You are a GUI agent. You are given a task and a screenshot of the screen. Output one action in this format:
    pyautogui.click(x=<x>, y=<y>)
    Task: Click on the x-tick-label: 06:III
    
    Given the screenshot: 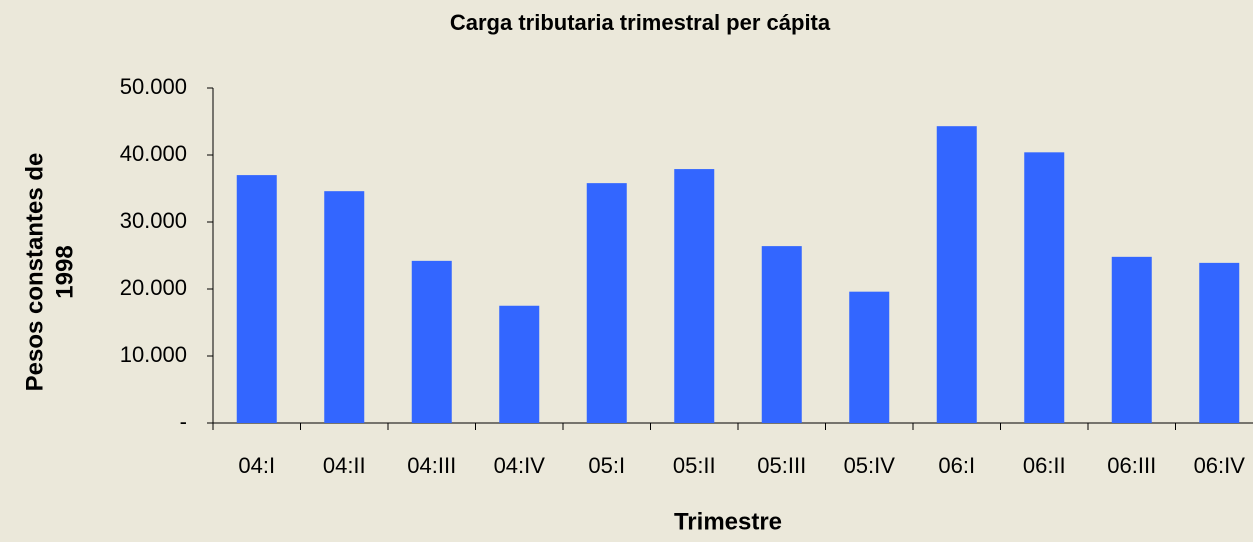 What is the action you would take?
    pyautogui.click(x=1131, y=465)
    